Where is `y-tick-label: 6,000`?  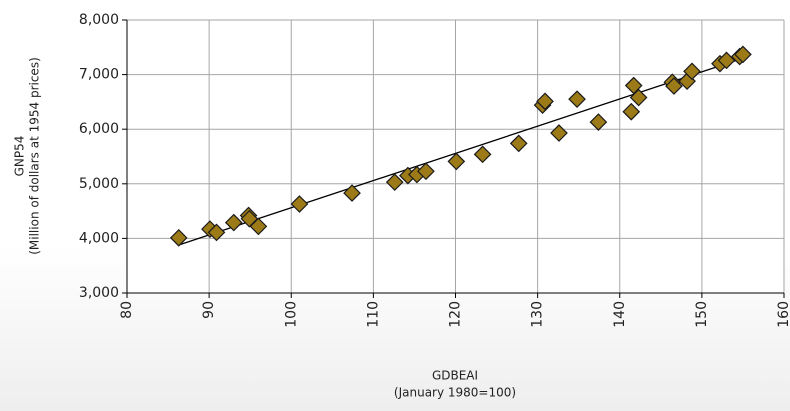 y-tick-label: 6,000 is located at coordinates (99, 129).